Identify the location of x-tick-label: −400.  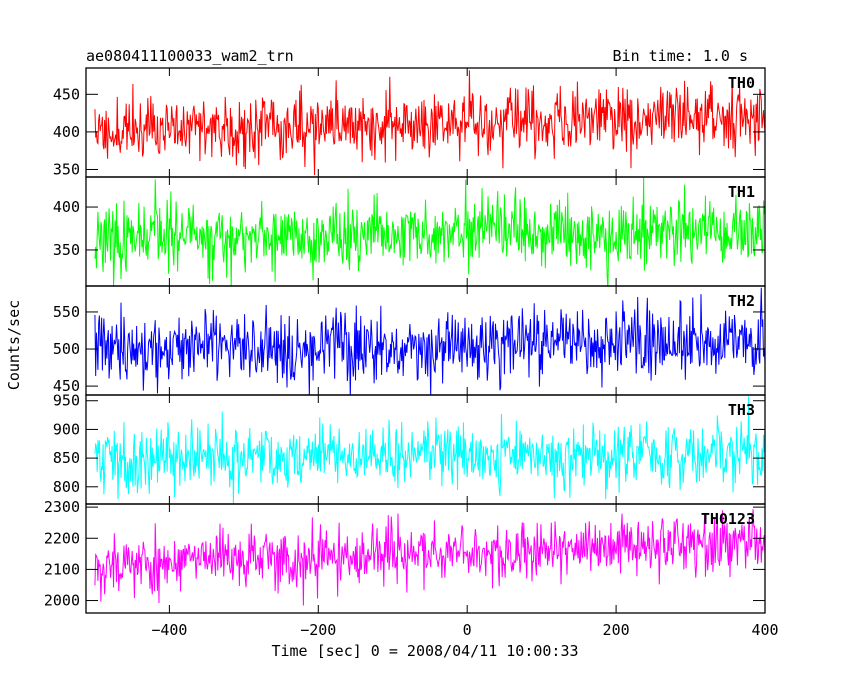
(169, 630).